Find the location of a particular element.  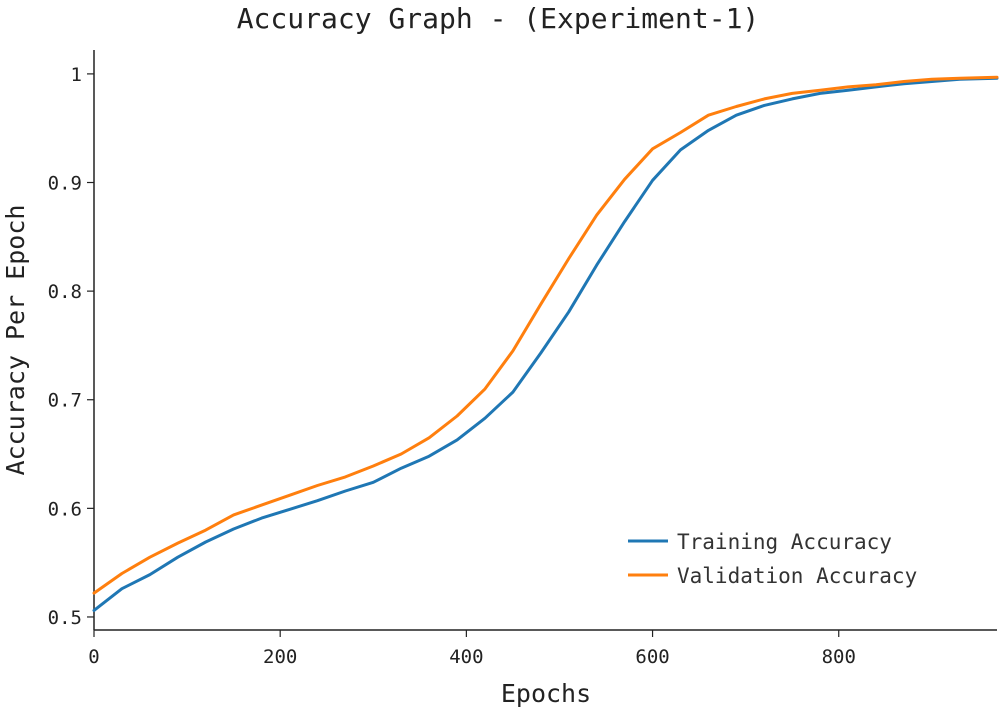

x-ticks: 0 200 400 600 800 is located at coordinates (472, 649).